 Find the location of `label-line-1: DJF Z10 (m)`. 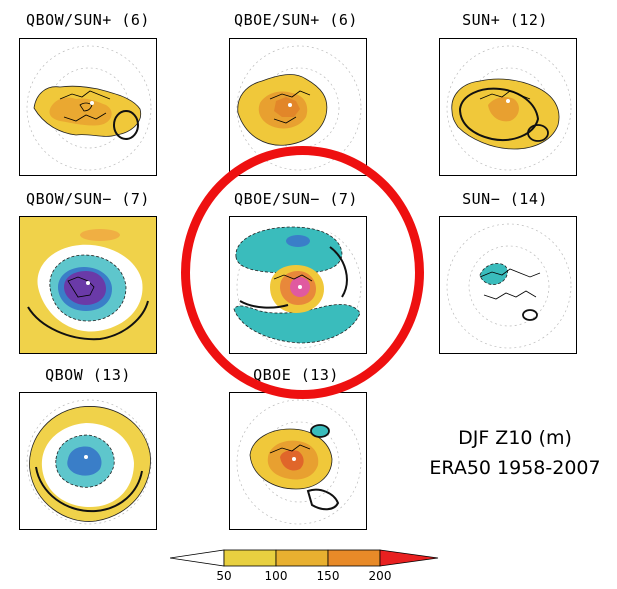

label-line-1: DJF Z10 (m) is located at coordinates (515, 438).